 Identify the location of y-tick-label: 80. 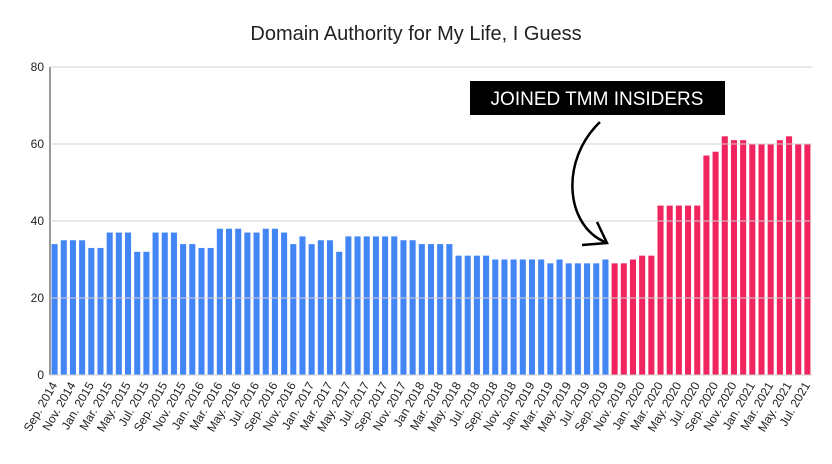
(38, 67).